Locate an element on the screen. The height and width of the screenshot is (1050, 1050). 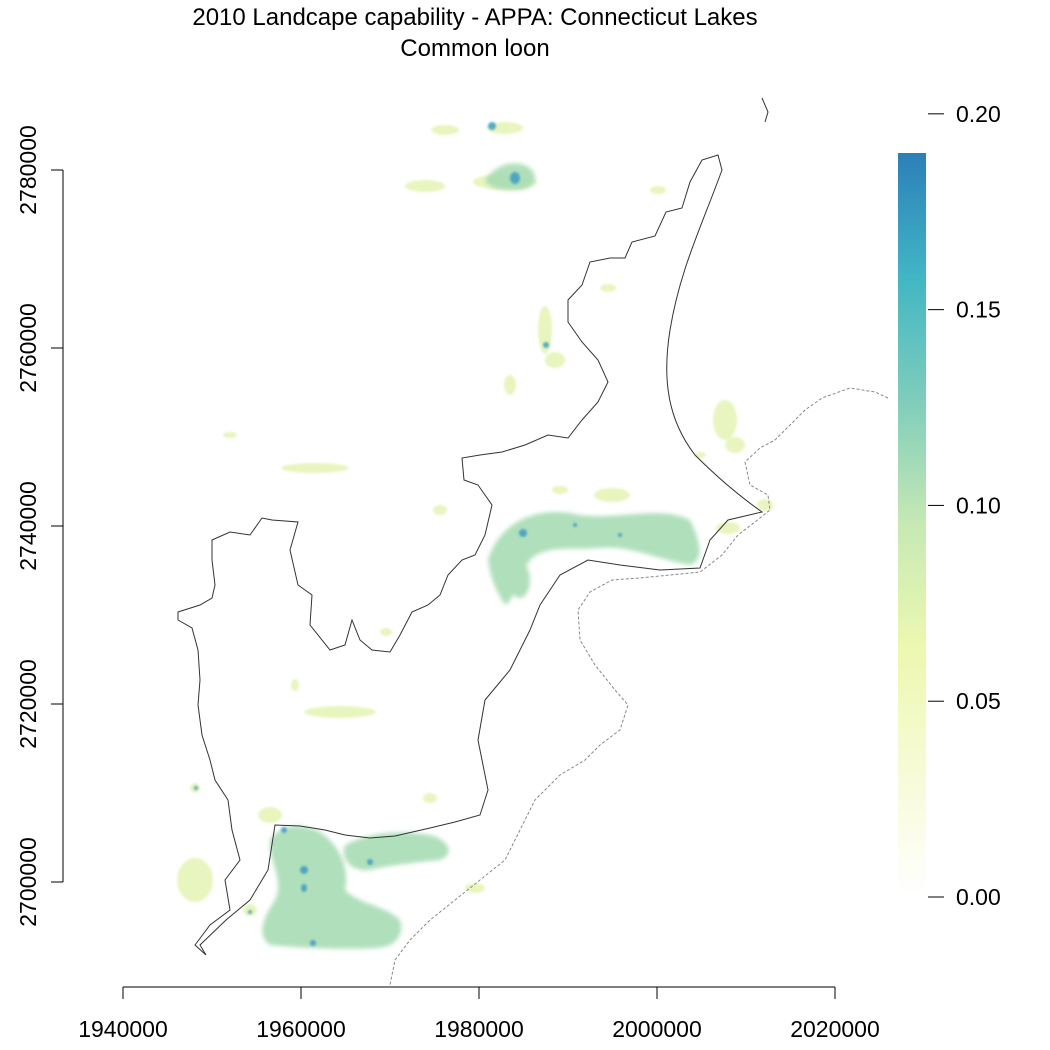
x-tick-label: 2020000 is located at coordinates (835, 1029).